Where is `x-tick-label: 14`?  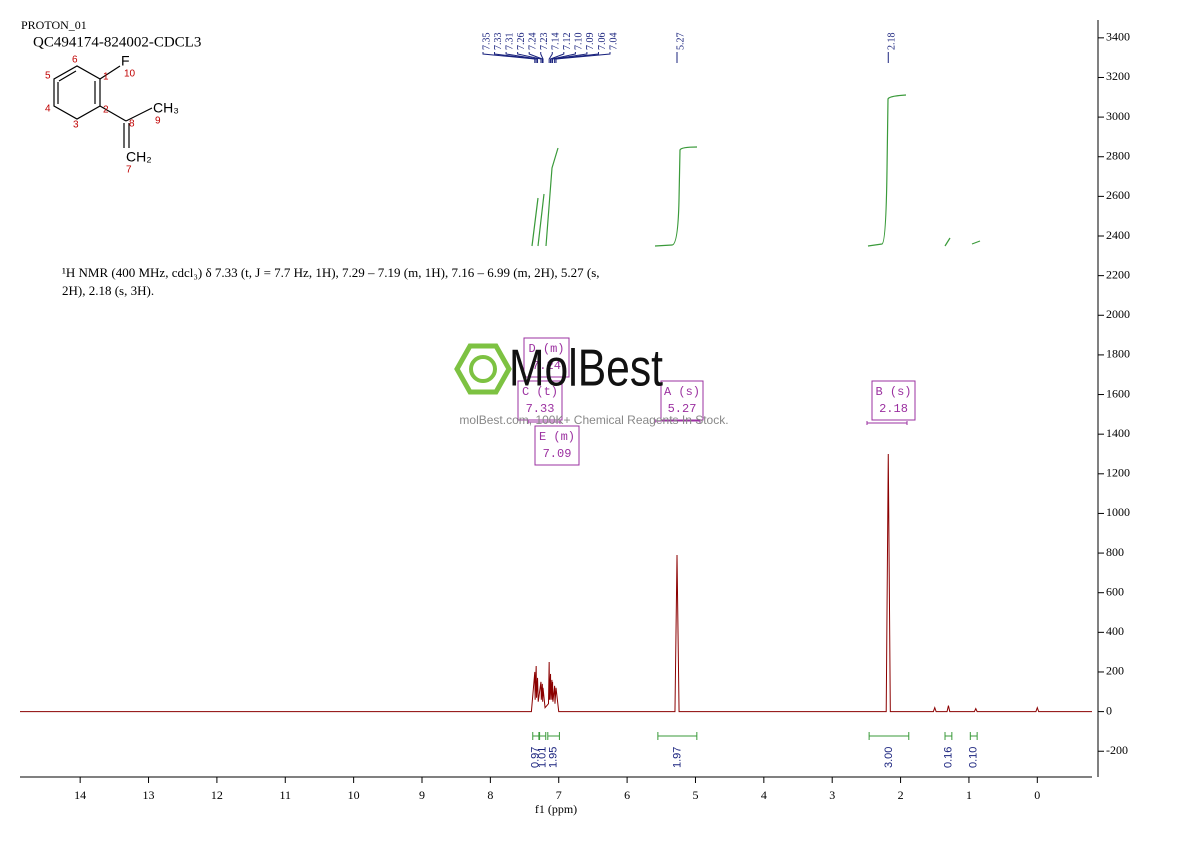 x-tick-label: 14 is located at coordinates (80, 795).